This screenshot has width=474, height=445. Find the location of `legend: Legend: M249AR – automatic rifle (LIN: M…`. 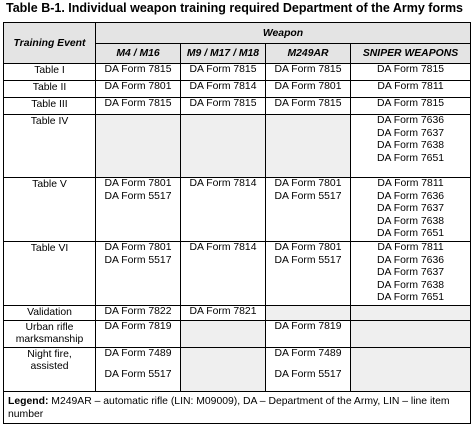

legend: Legend: M249AR – automatic rifle (LIN: M… is located at coordinates (237, 407).